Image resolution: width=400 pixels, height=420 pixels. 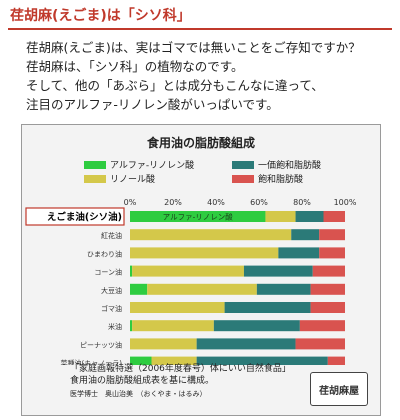 I want to click on highlight-frame, so click(x=75, y=216).